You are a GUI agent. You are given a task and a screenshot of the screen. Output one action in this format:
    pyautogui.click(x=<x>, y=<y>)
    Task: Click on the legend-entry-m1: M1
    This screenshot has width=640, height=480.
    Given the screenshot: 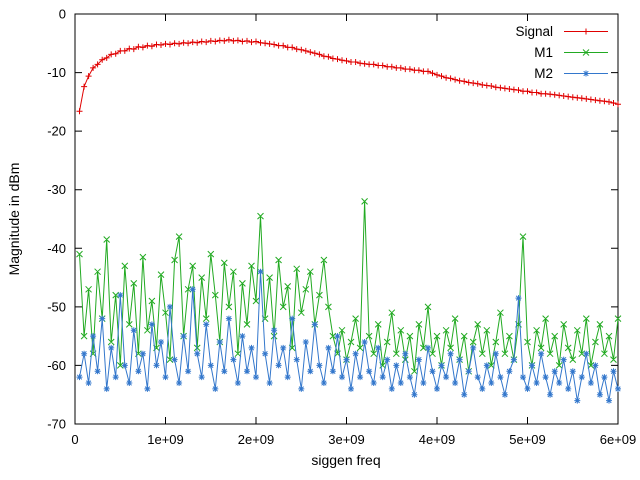 What is the action you would take?
    pyautogui.click(x=562, y=52)
    